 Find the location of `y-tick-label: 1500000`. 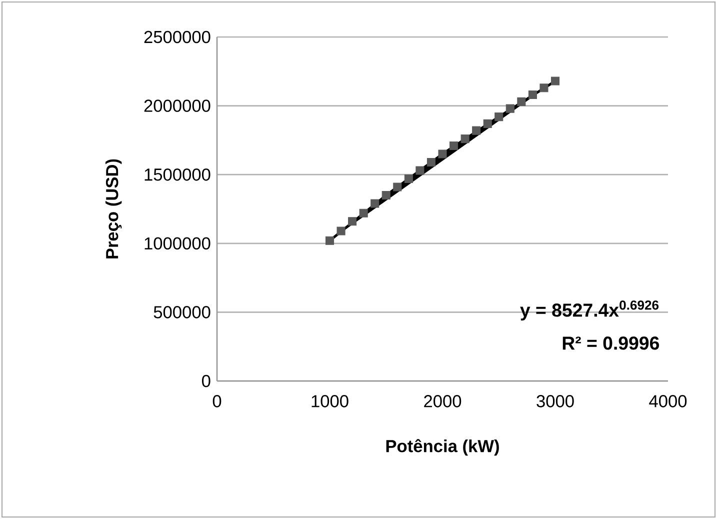

y-tick-label: 1500000 is located at coordinates (177, 174).